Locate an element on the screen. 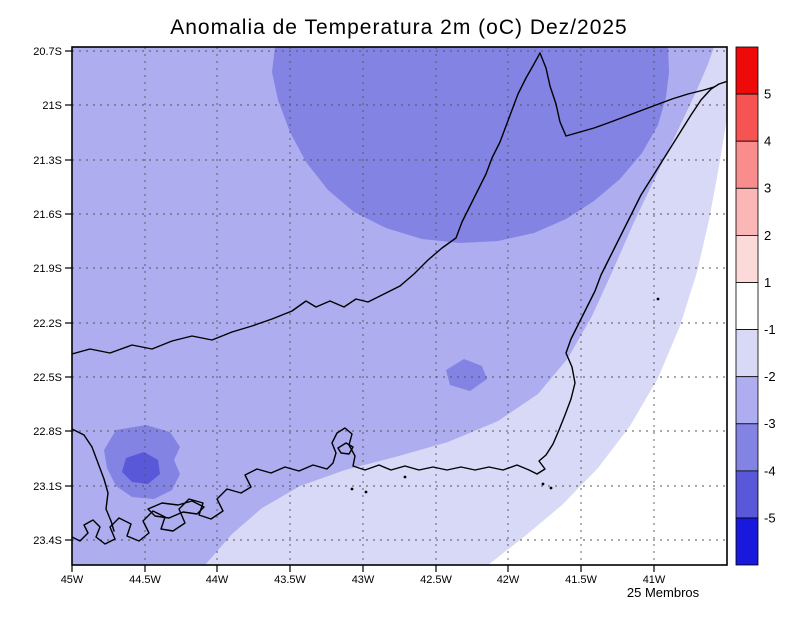 The image size is (800, 618). colorbar-label: 5 is located at coordinates (767, 94).